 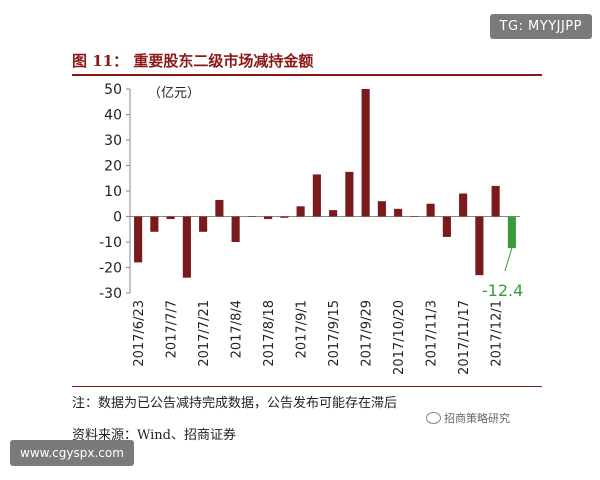 I want to click on x-tick-label: 2017/8/4, so click(x=237, y=329).